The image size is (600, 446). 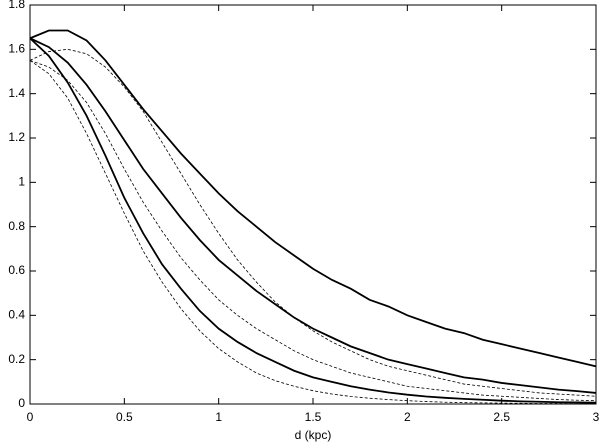 What do you see at coordinates (21, 182) in the screenshot?
I see `y-tick-label: 1` at bounding box center [21, 182].